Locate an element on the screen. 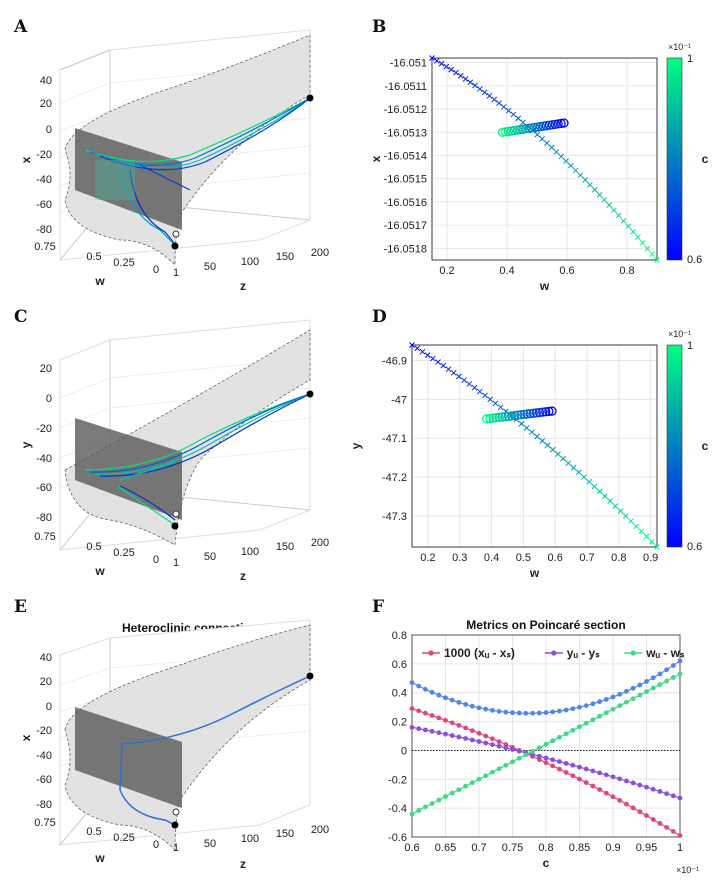 Image resolution: width=725 pixels, height=885 pixels. y-axis-label: x is located at coordinates (376, 158).